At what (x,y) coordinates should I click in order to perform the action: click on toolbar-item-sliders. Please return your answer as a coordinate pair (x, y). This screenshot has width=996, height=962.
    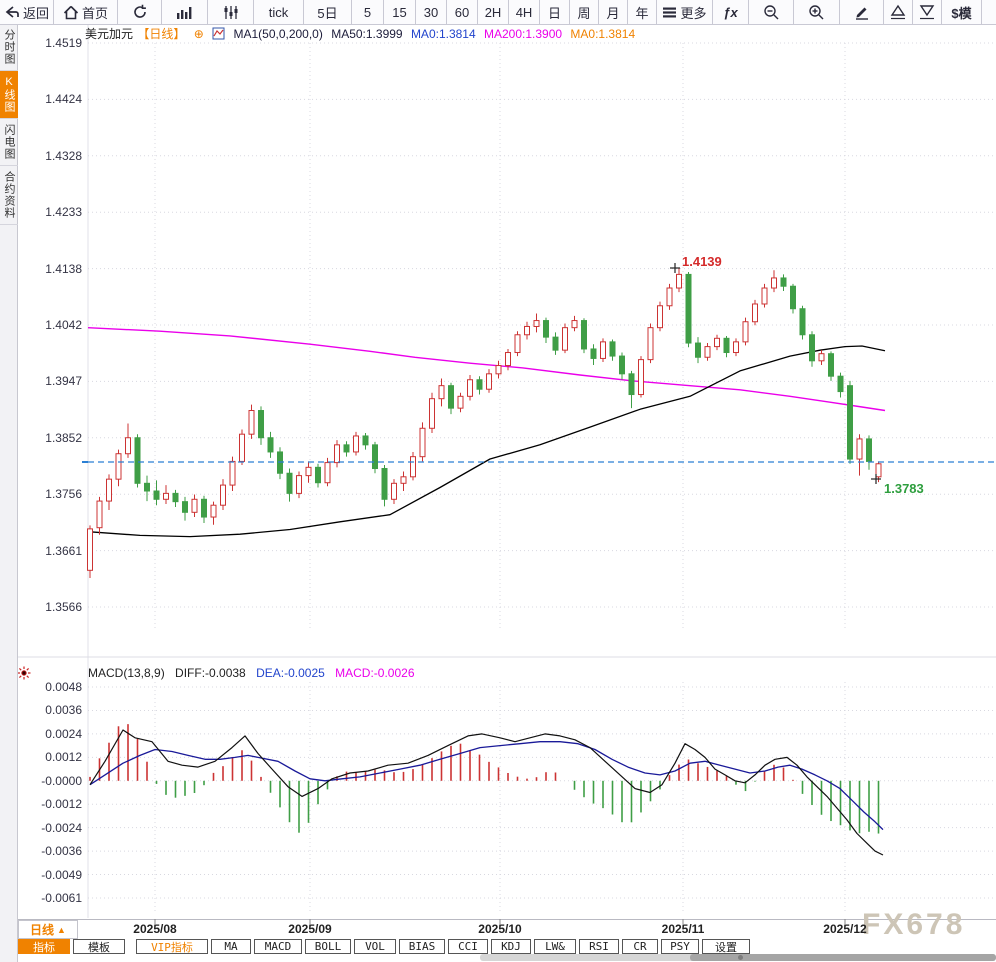
    Looking at the image, I should click on (231, 12).